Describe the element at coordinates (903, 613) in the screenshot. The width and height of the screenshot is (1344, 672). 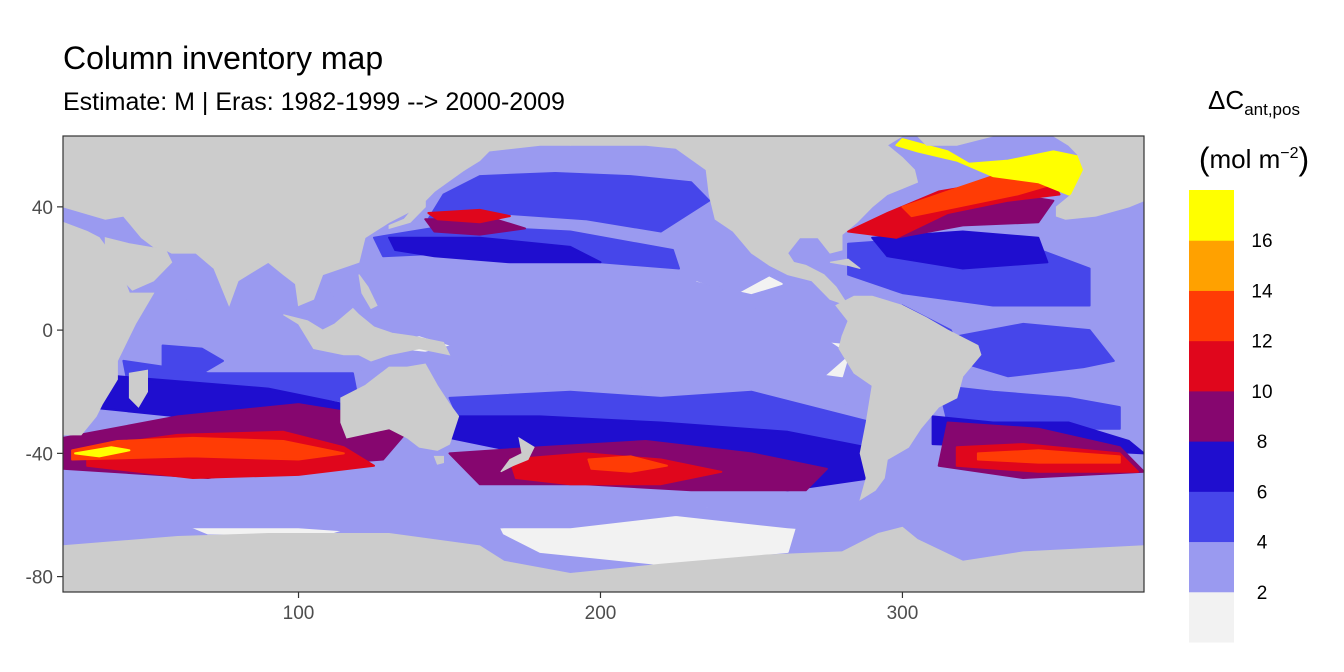
I see `x-tick-label-300: 300` at that location.